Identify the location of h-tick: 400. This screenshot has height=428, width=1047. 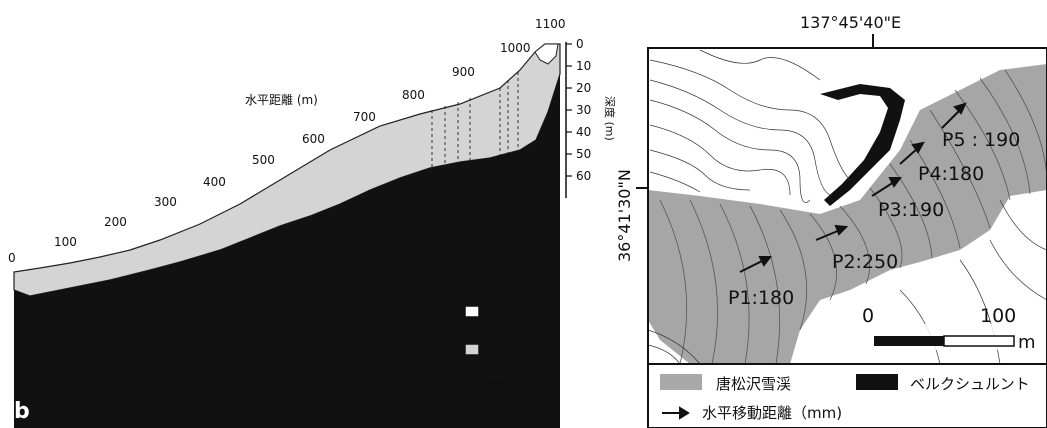
(214, 182).